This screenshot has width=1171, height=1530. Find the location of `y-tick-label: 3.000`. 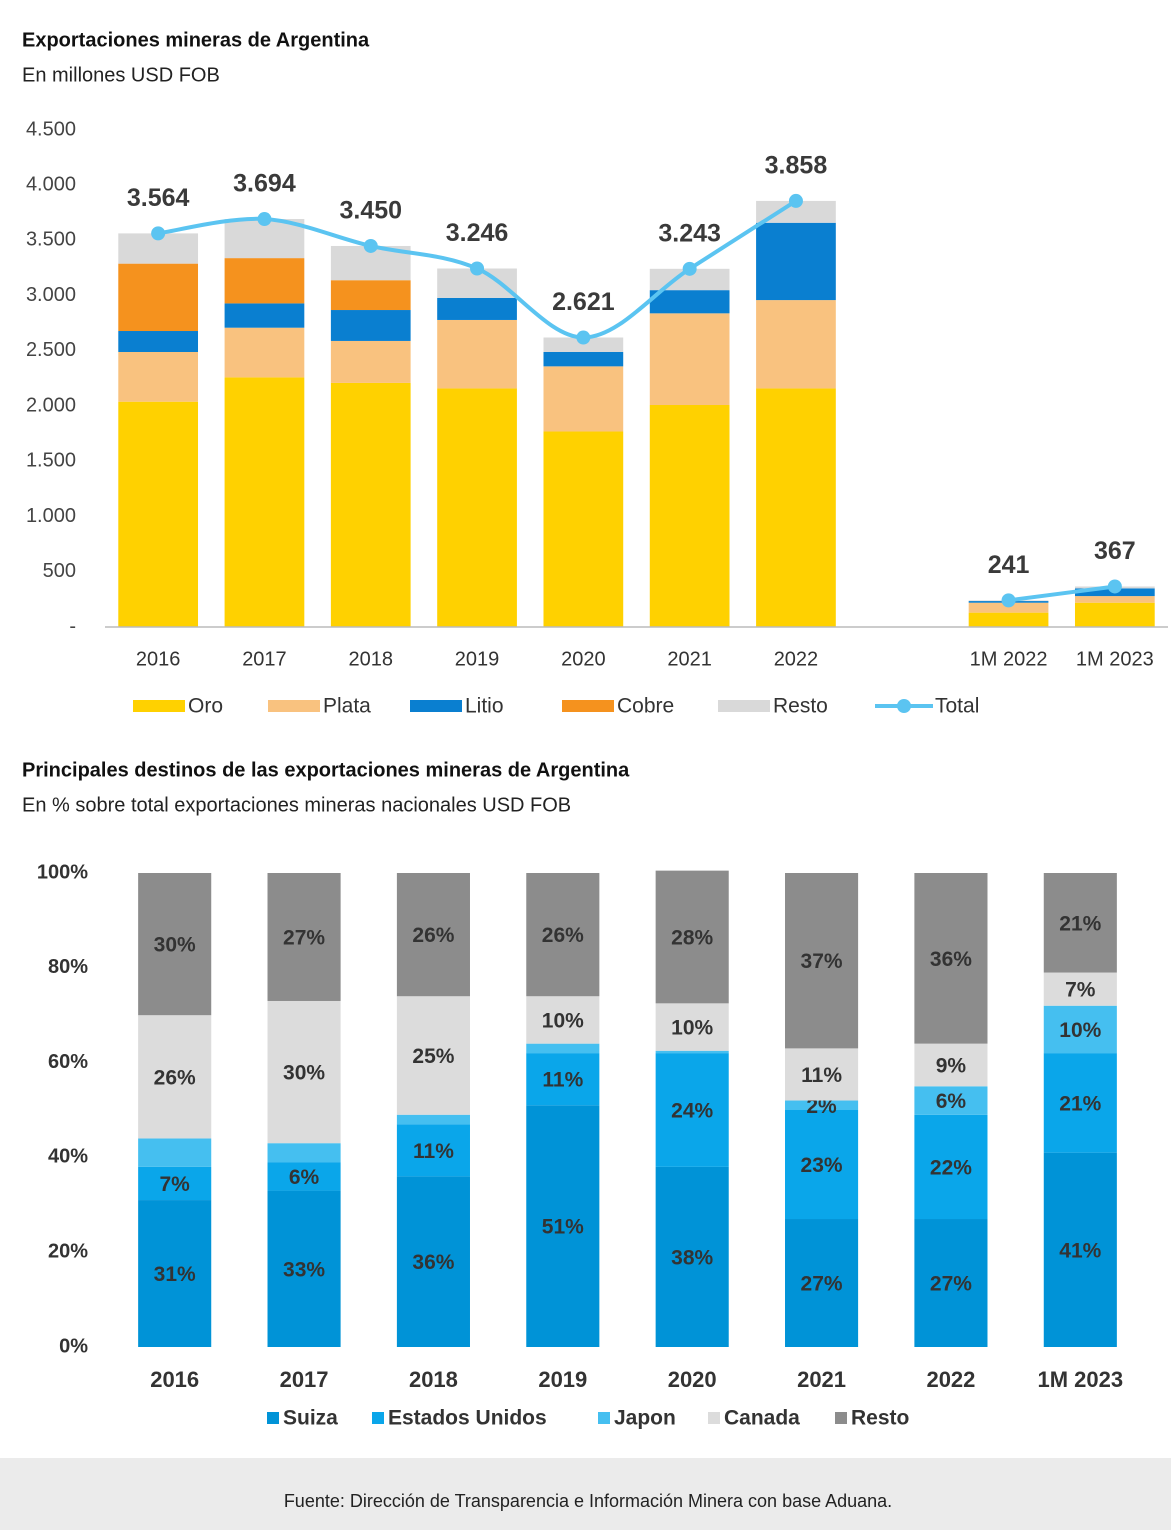

y-tick-label: 3.000 is located at coordinates (51, 295).